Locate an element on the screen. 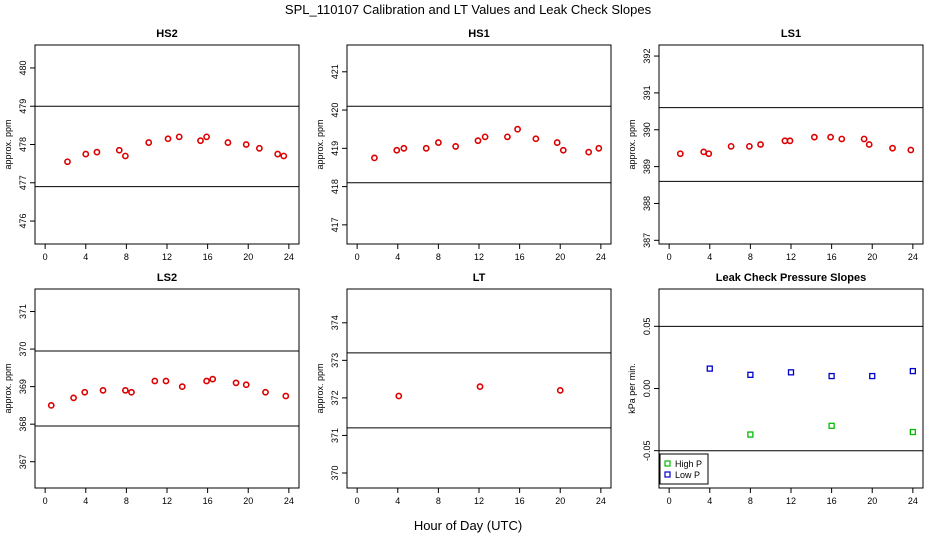 This screenshot has height=540, width=936. panel-title: HS1 is located at coordinates (478, 34).